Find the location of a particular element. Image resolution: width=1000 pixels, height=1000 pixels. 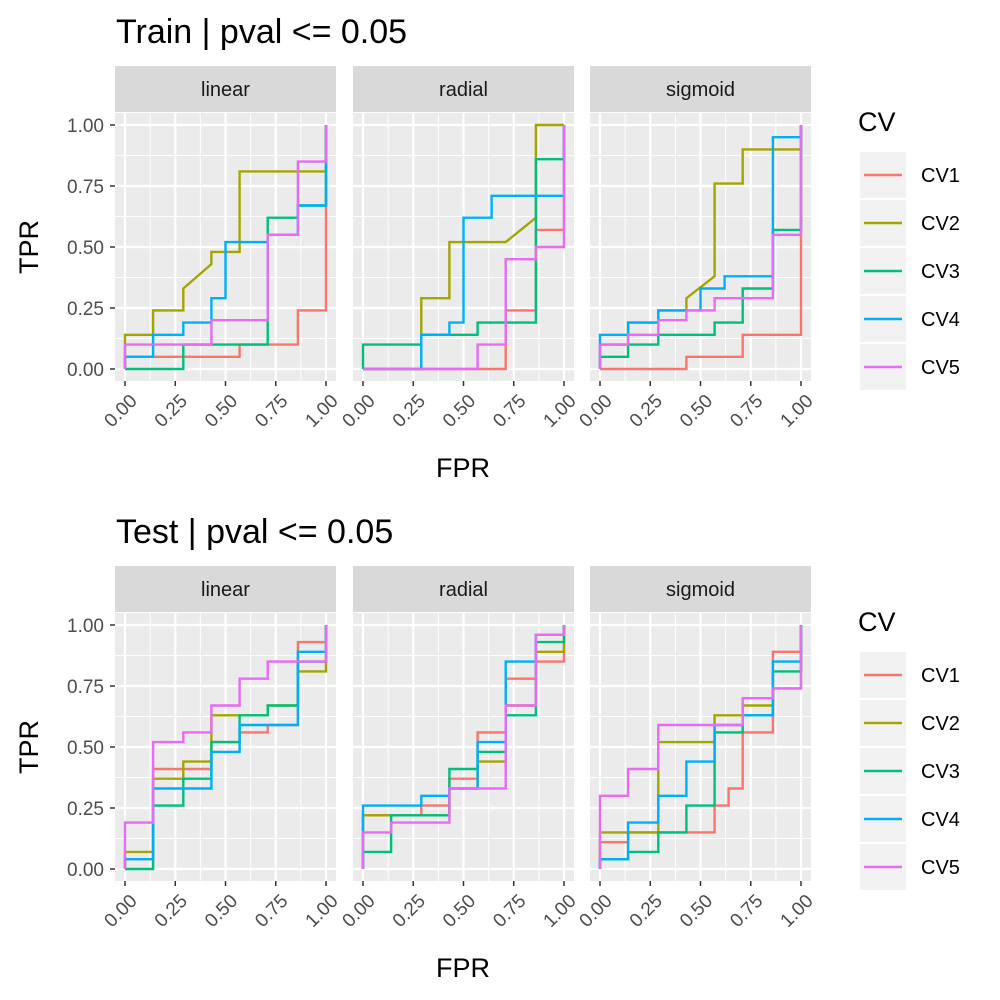

chart-title: Test | pval <= 0.05 is located at coordinates (254, 532).